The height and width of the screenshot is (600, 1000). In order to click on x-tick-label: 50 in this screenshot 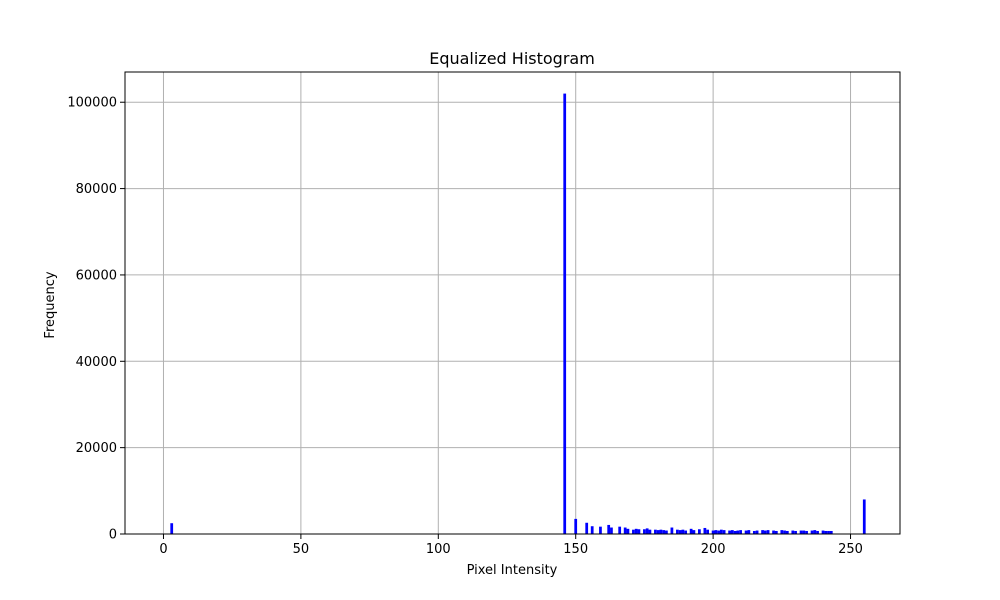, I will do `click(301, 549)`.